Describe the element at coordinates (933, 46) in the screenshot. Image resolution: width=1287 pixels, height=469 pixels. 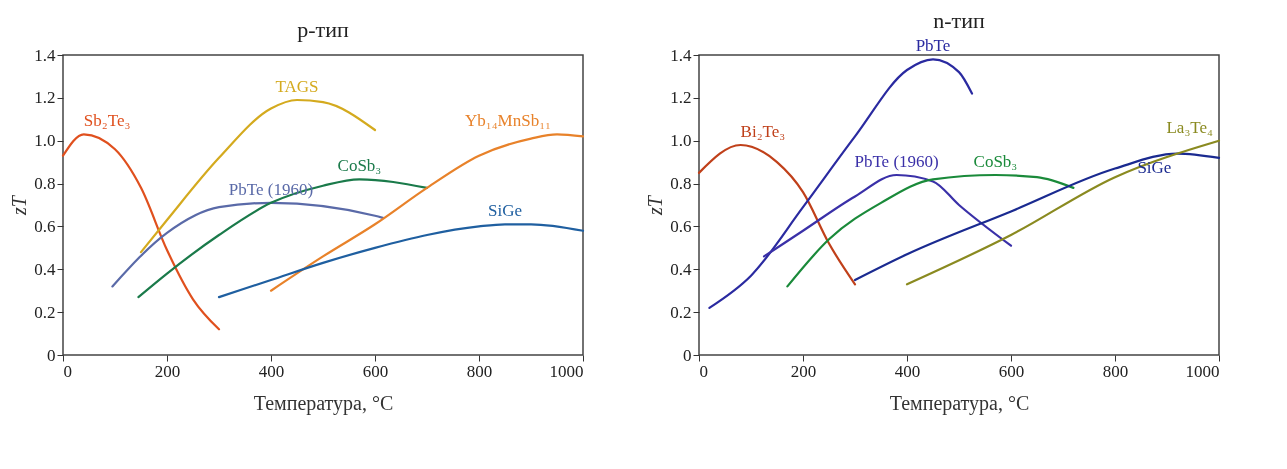
I see `series-label: PbTe` at that location.